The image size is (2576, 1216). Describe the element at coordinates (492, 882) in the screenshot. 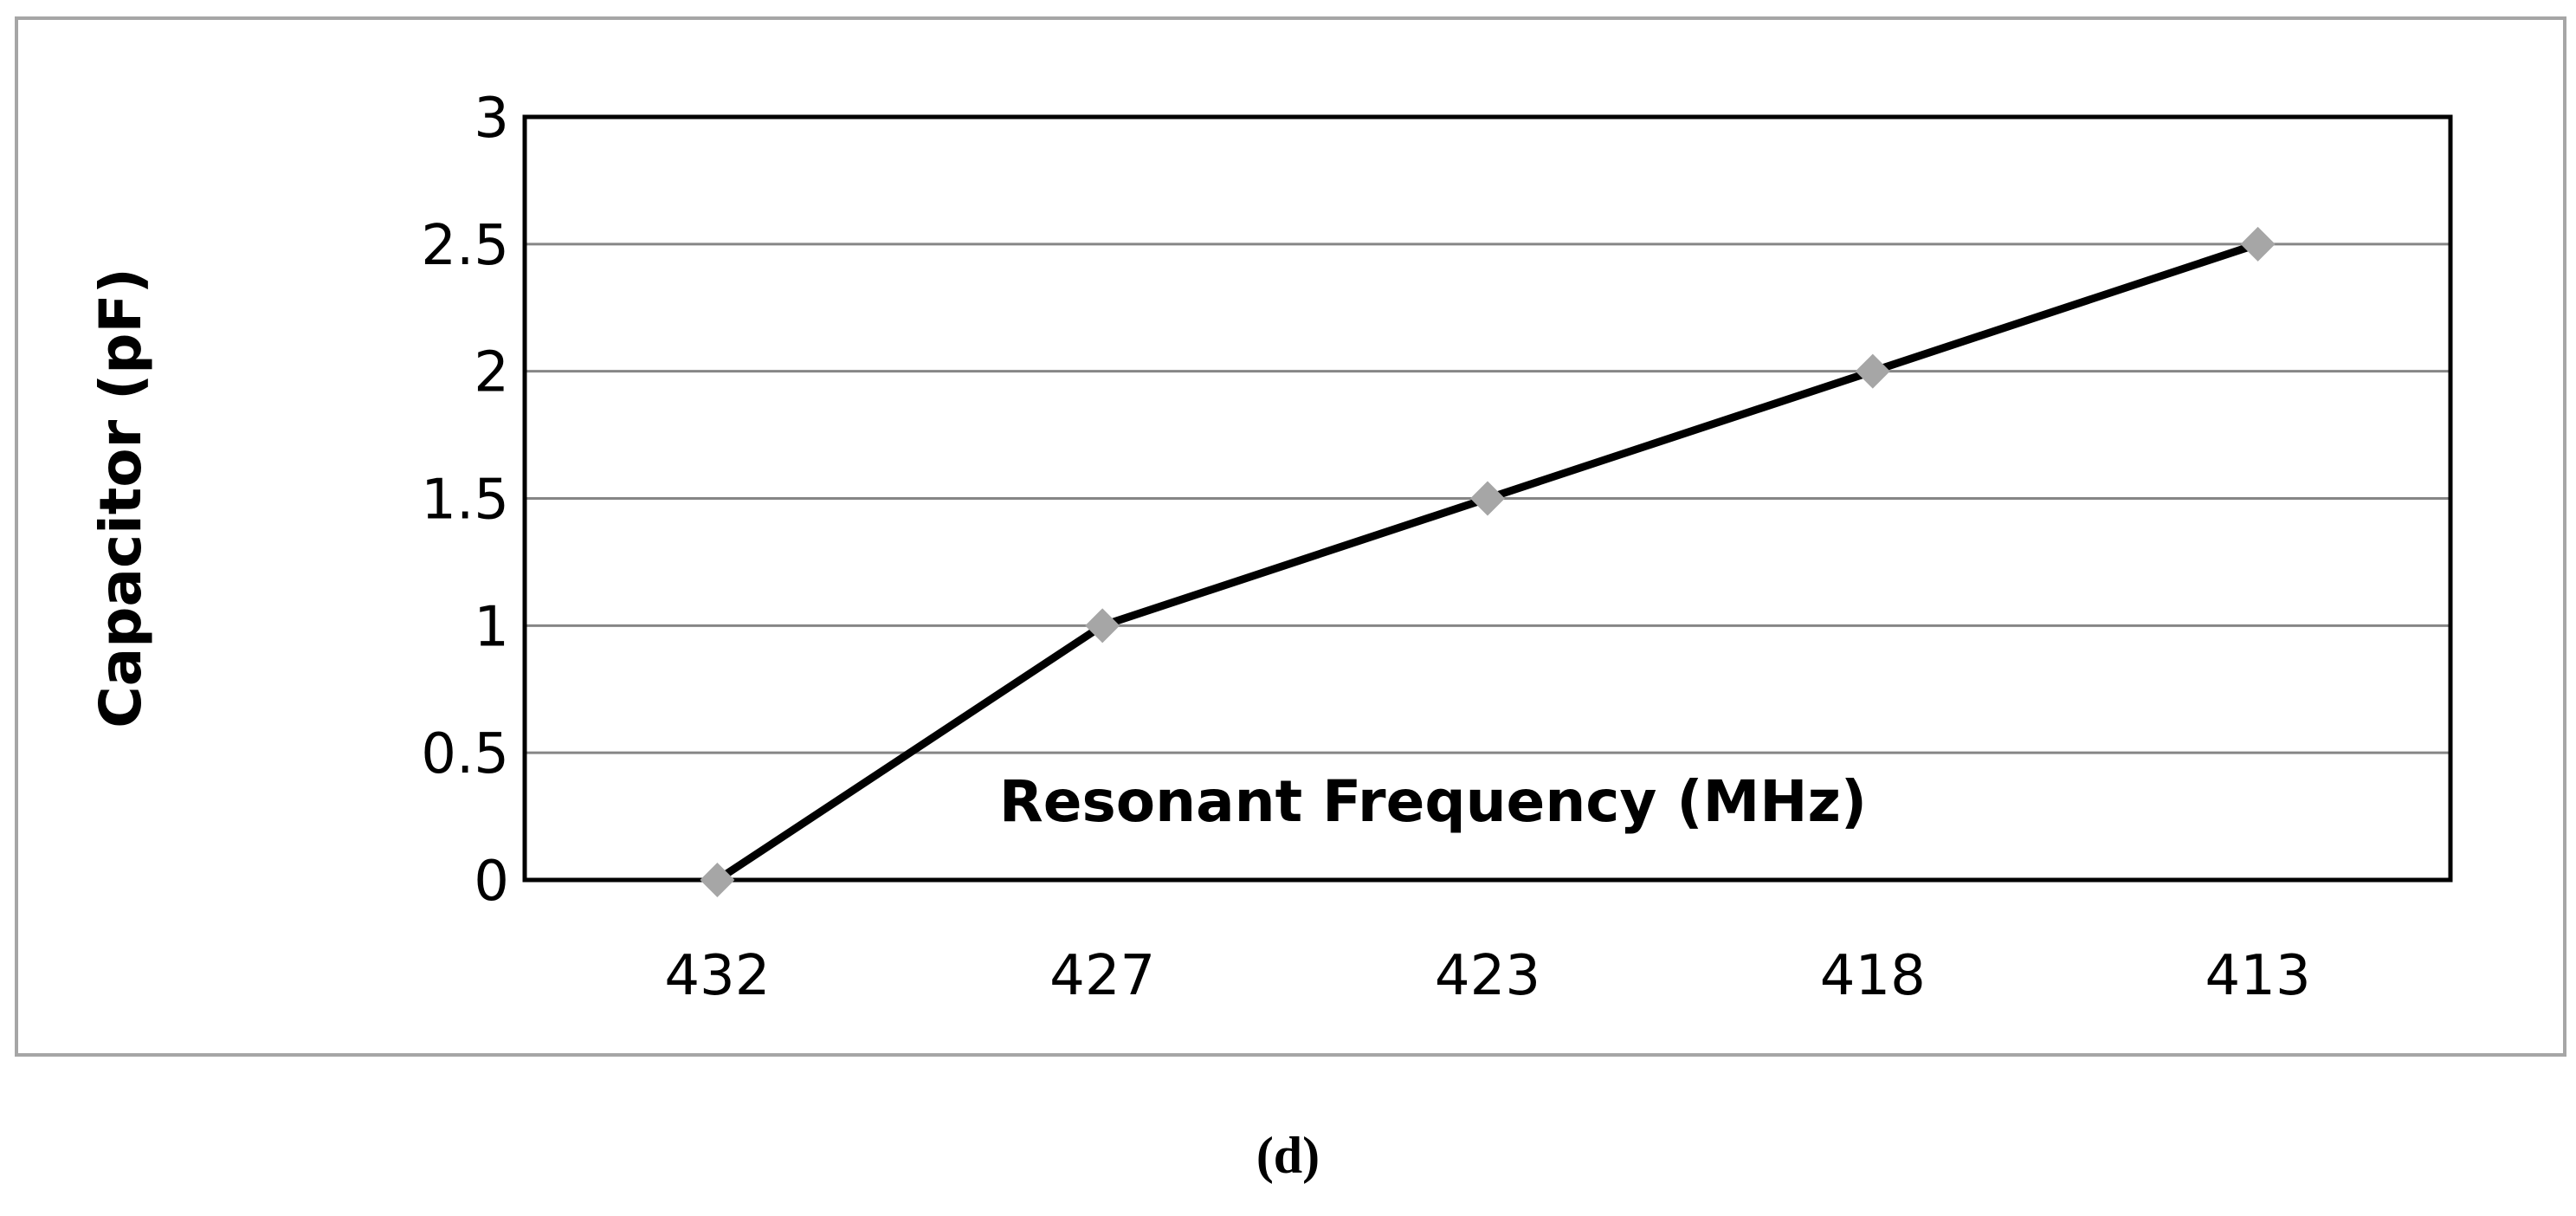

I see `y-tick-label: 0` at that location.